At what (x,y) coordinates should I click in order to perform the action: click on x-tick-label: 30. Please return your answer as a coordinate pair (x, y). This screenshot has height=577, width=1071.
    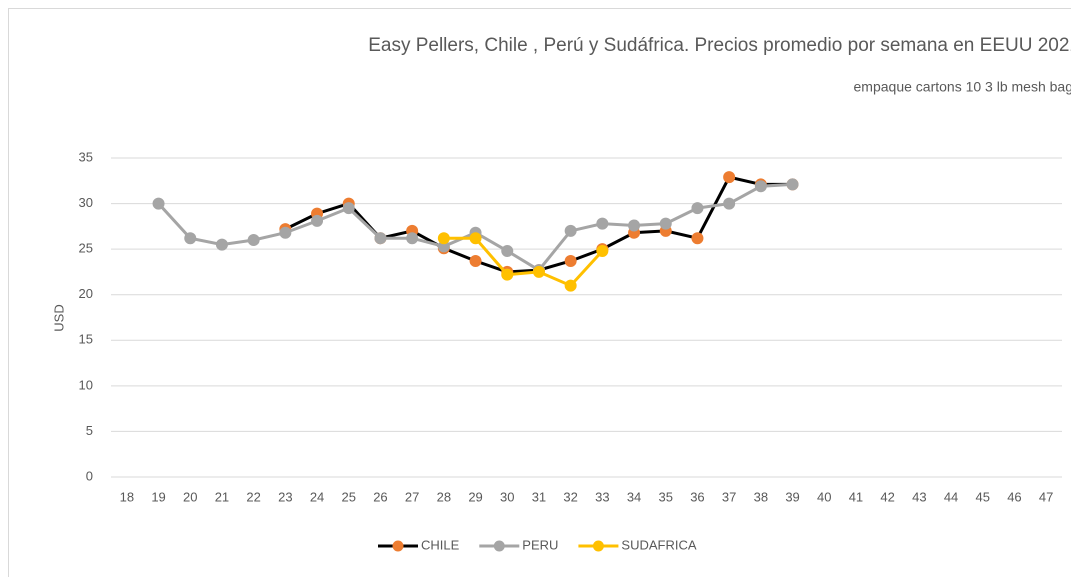
    Looking at the image, I should click on (507, 496).